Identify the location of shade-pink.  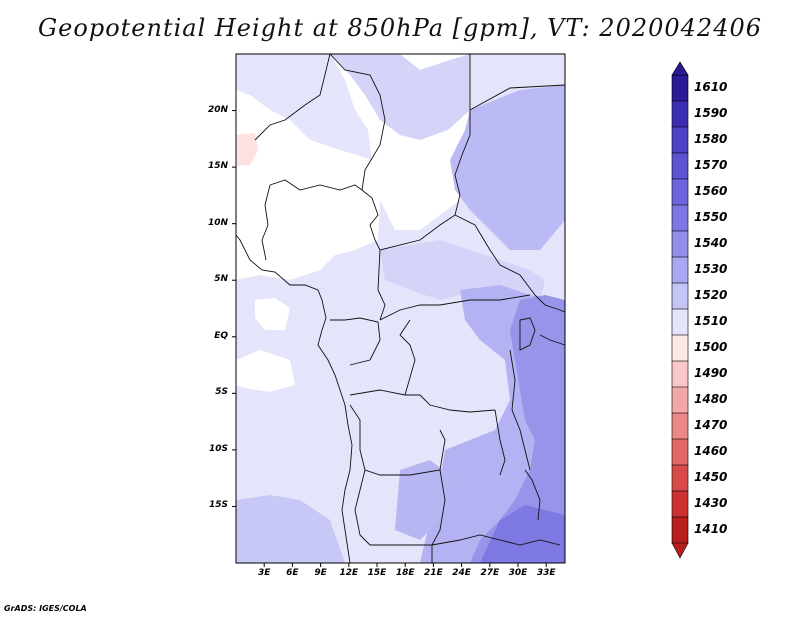
(247, 149).